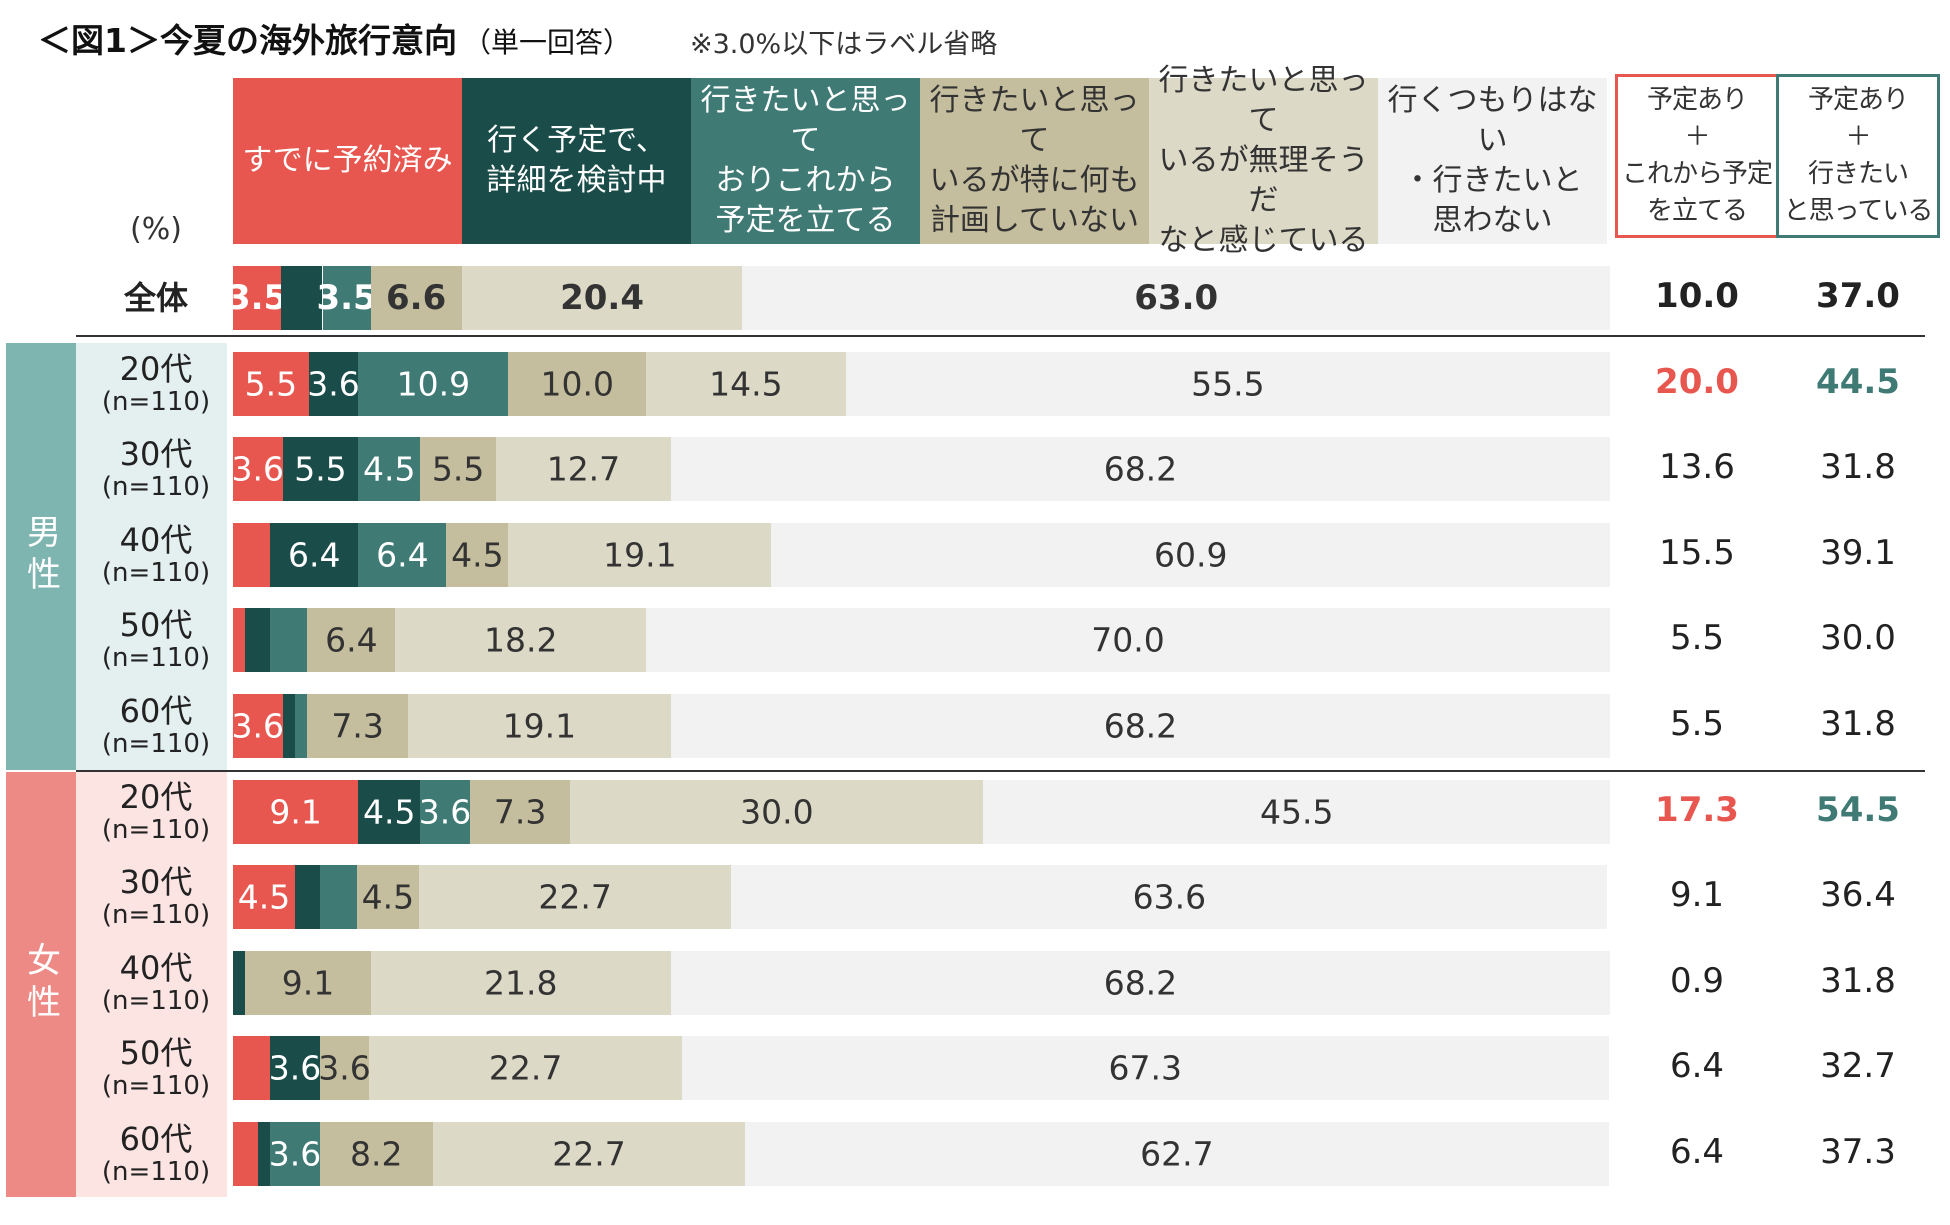  I want to click on group-panel-male-bg, so click(151, 556).